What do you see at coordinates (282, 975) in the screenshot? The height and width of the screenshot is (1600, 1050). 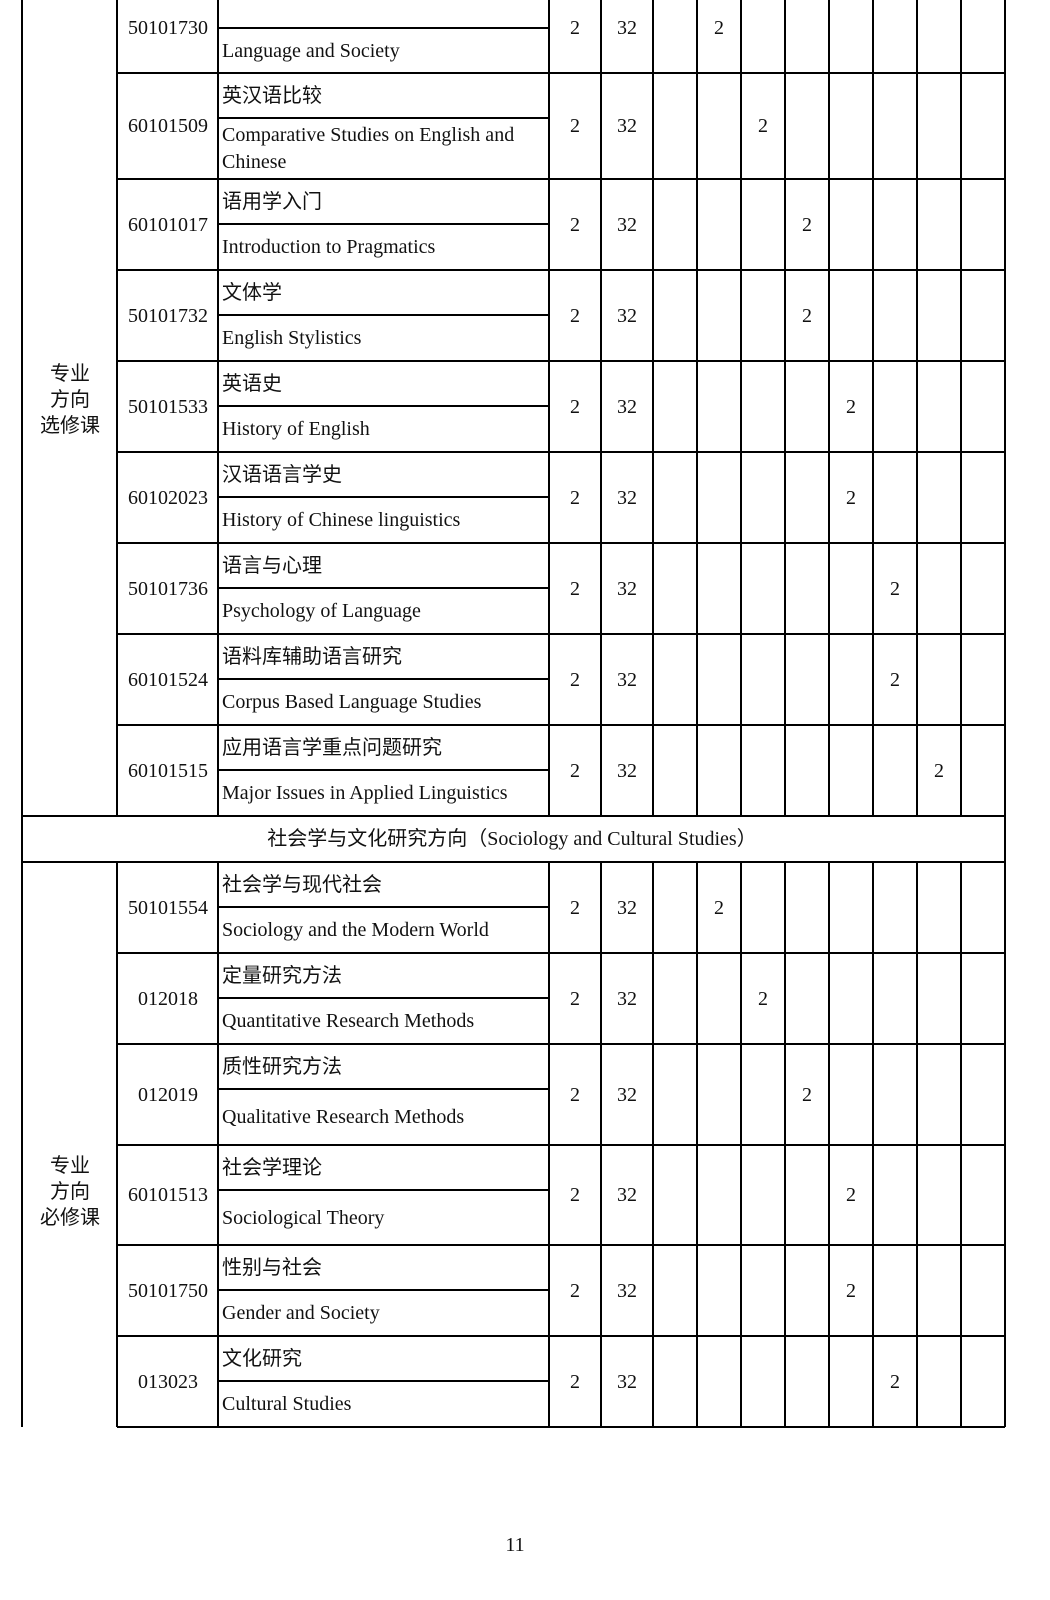 I see `course-name-cn: 定量研究方法` at bounding box center [282, 975].